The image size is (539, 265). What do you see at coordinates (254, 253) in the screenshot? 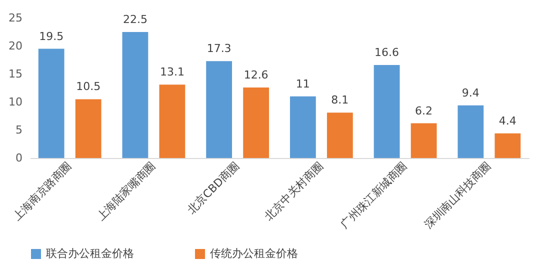
I see `legend-label: 传统办公租金价格` at bounding box center [254, 253].